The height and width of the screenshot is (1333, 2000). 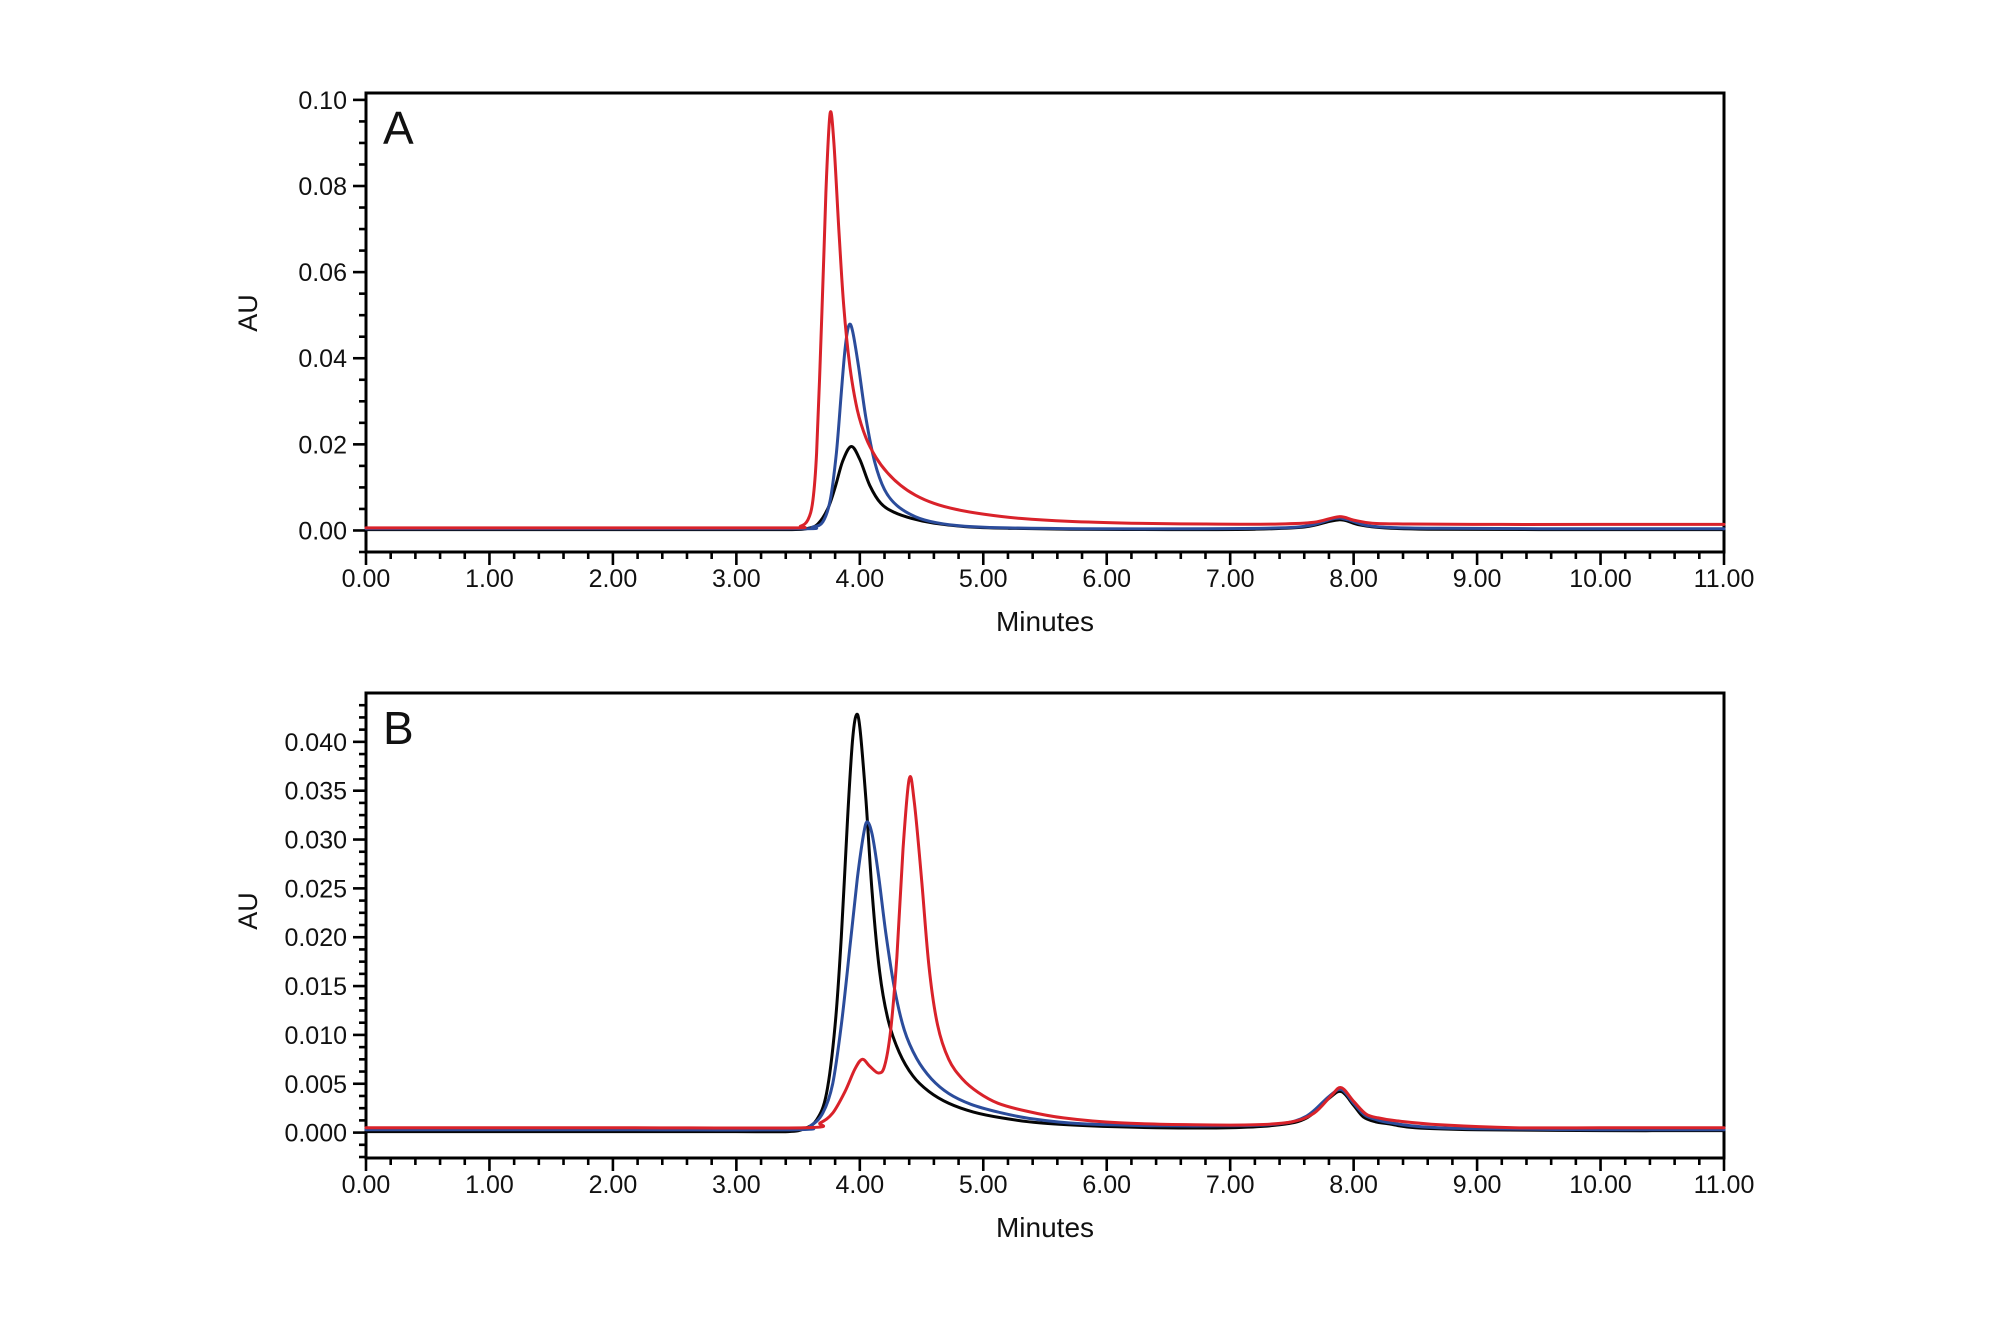 I want to click on y-tick-label: 0.00, so click(x=322, y=531).